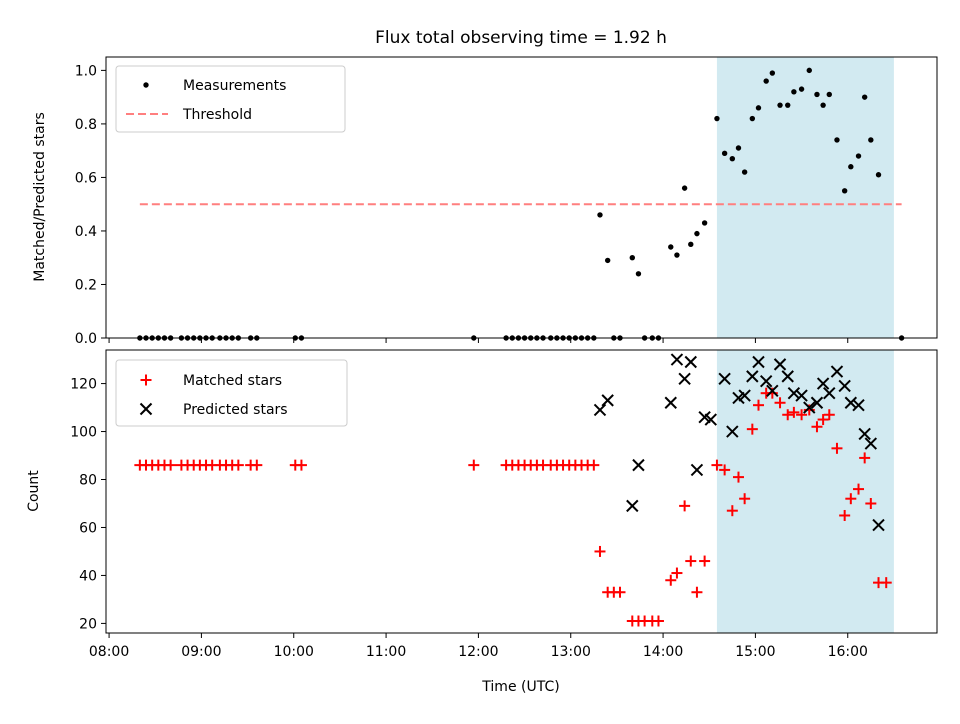 Image resolution: width=960 pixels, height=724 pixels. What do you see at coordinates (40, 197) in the screenshot?
I see `top-y-axis-label: Matched/Predicted stars` at bounding box center [40, 197].